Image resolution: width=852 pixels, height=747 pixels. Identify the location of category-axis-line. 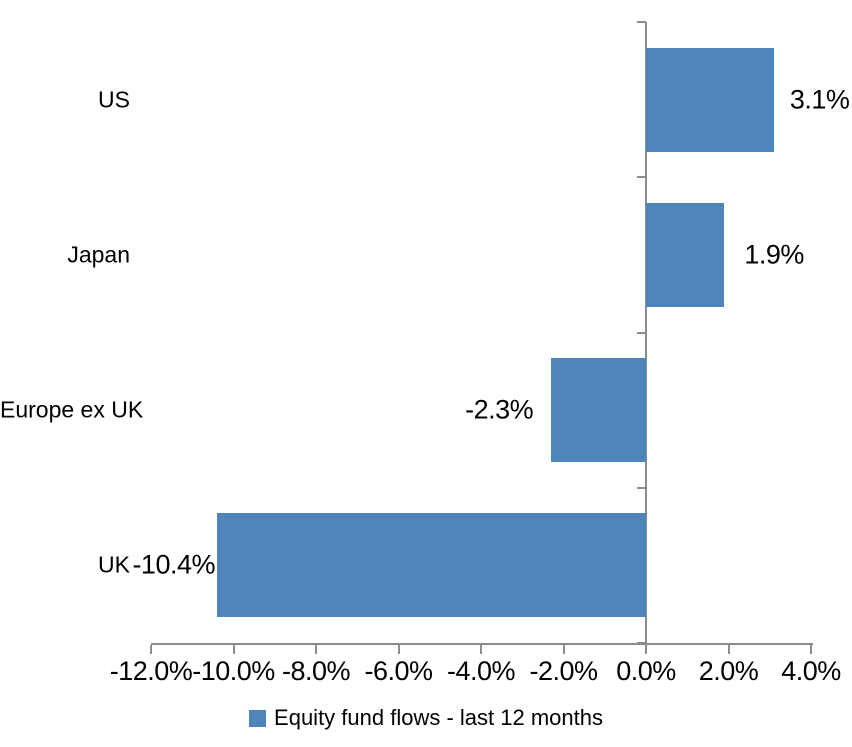
(646, 333).